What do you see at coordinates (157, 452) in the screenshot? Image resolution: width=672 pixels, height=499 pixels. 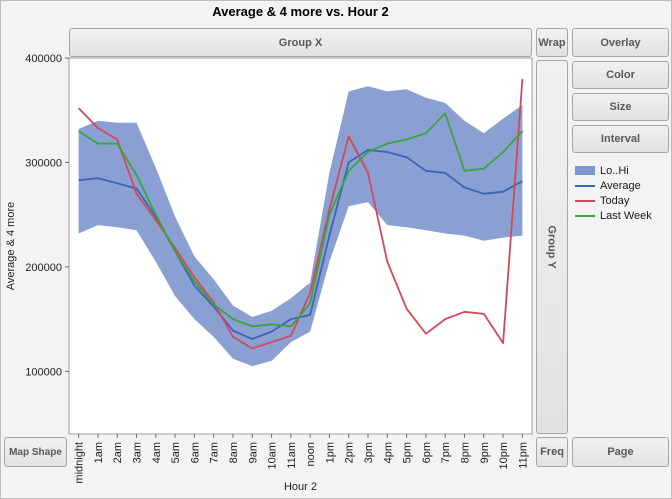 I see `x-tick-label: 4am` at bounding box center [157, 452].